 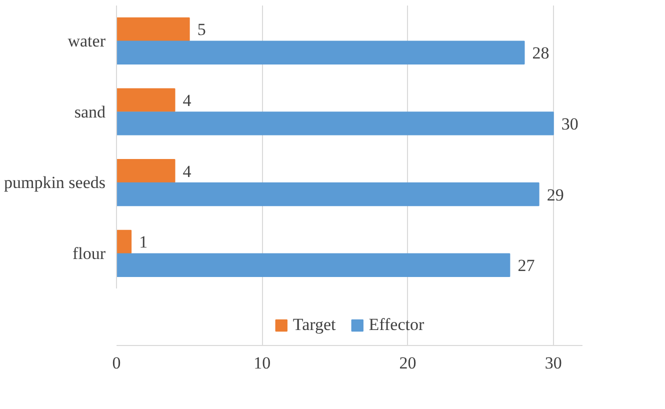 I want to click on x-tick-label: 0, so click(x=116, y=363).